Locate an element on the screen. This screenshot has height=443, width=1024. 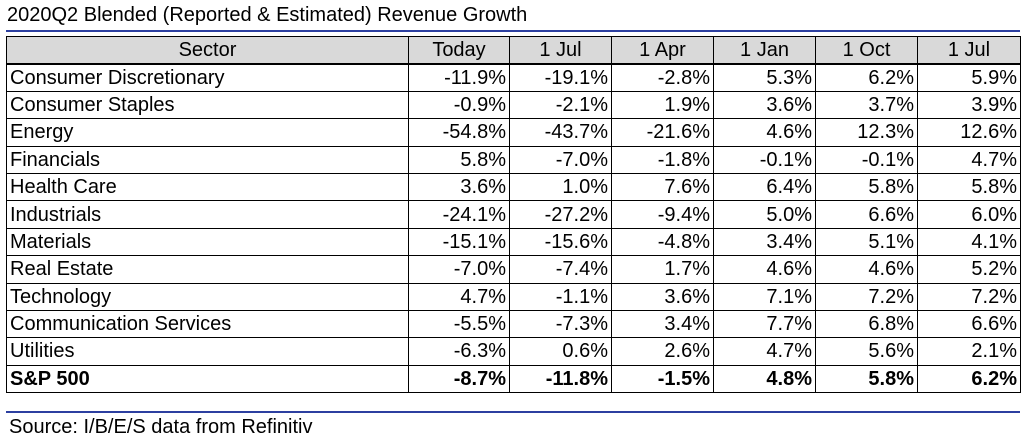
value-cell: 1.9% is located at coordinates (662, 105).